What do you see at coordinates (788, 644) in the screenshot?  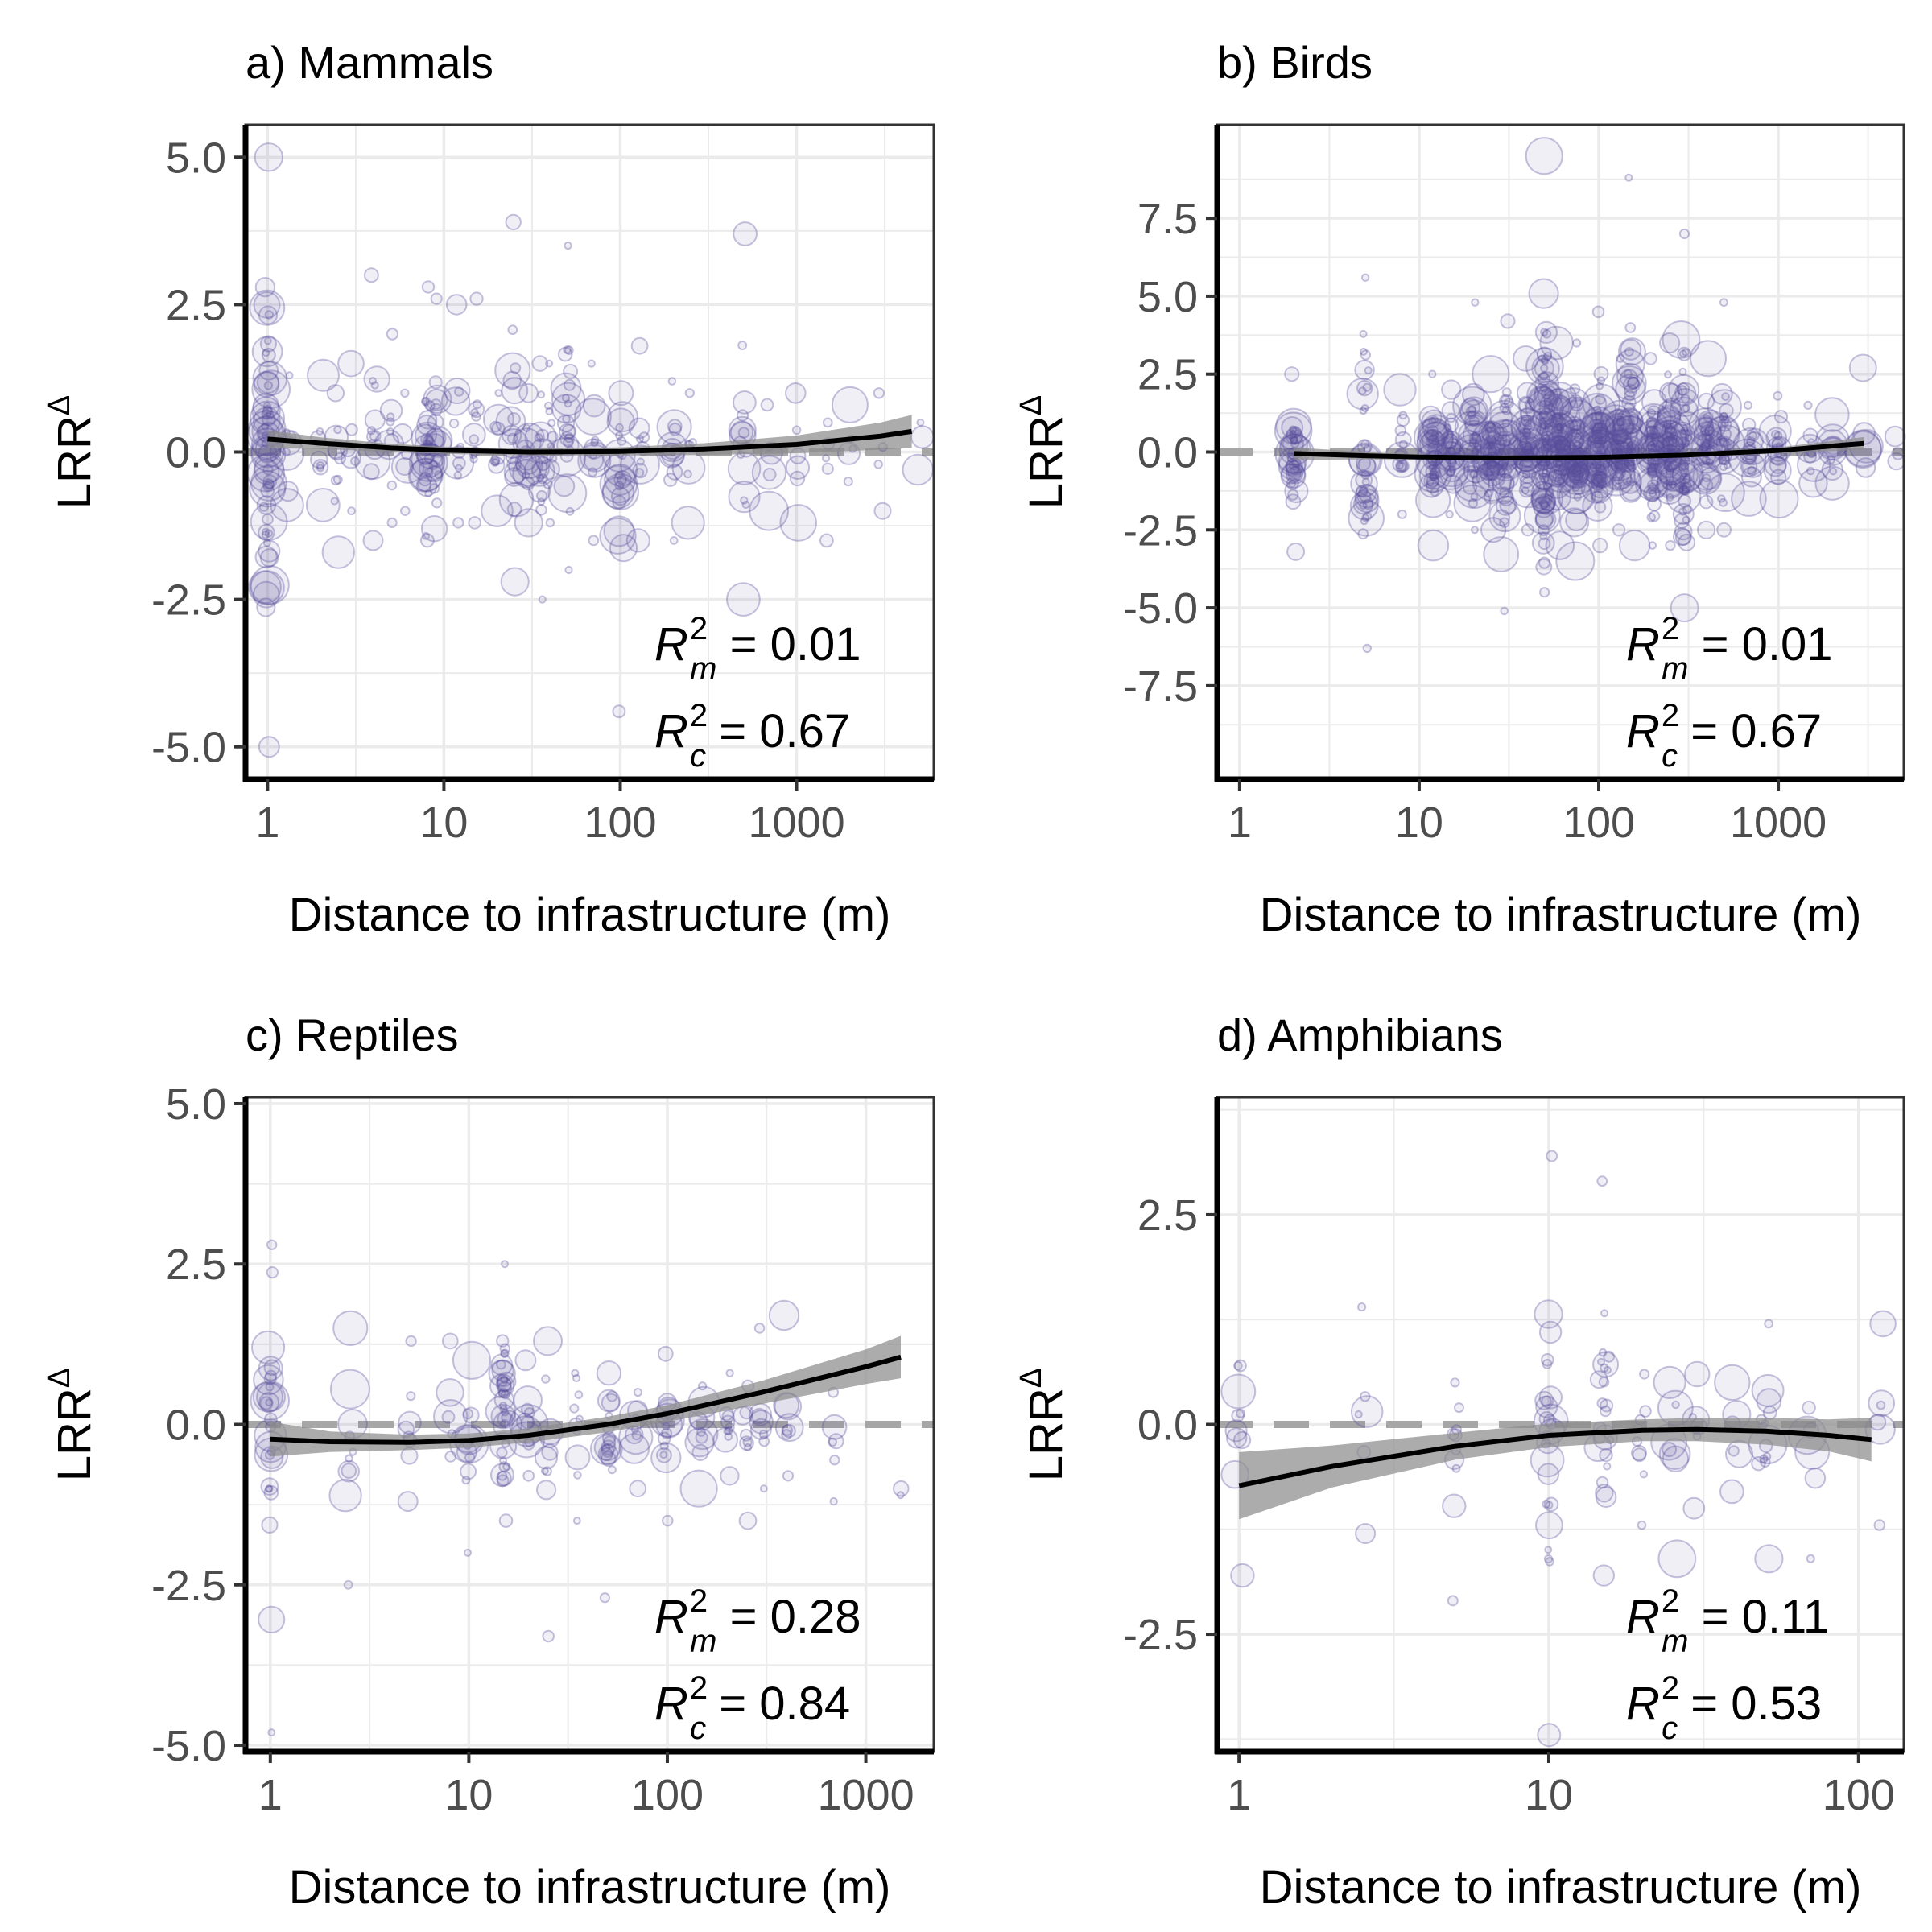 I see `r2m-value: = 0.01` at bounding box center [788, 644].